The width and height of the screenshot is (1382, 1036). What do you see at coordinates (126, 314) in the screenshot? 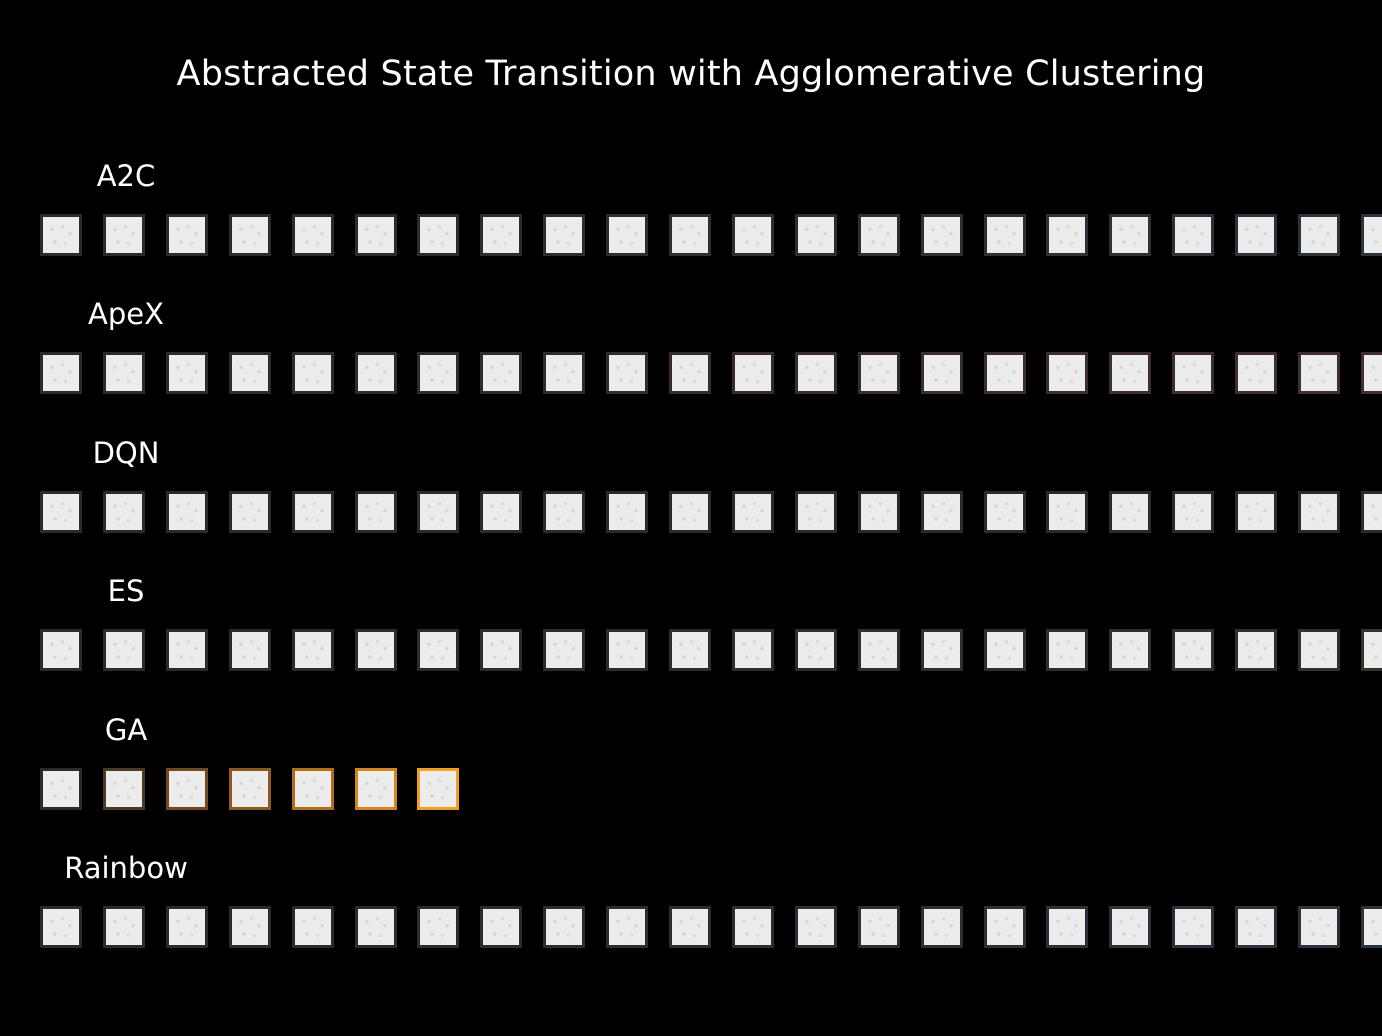
I see `row-label: ApeX` at bounding box center [126, 314].